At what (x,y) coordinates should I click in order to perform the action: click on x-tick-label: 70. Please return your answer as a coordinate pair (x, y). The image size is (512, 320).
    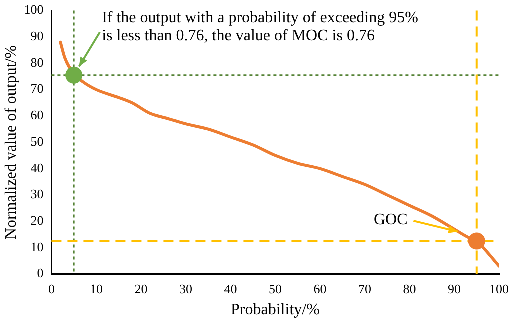
    Looking at the image, I should click on (365, 288).